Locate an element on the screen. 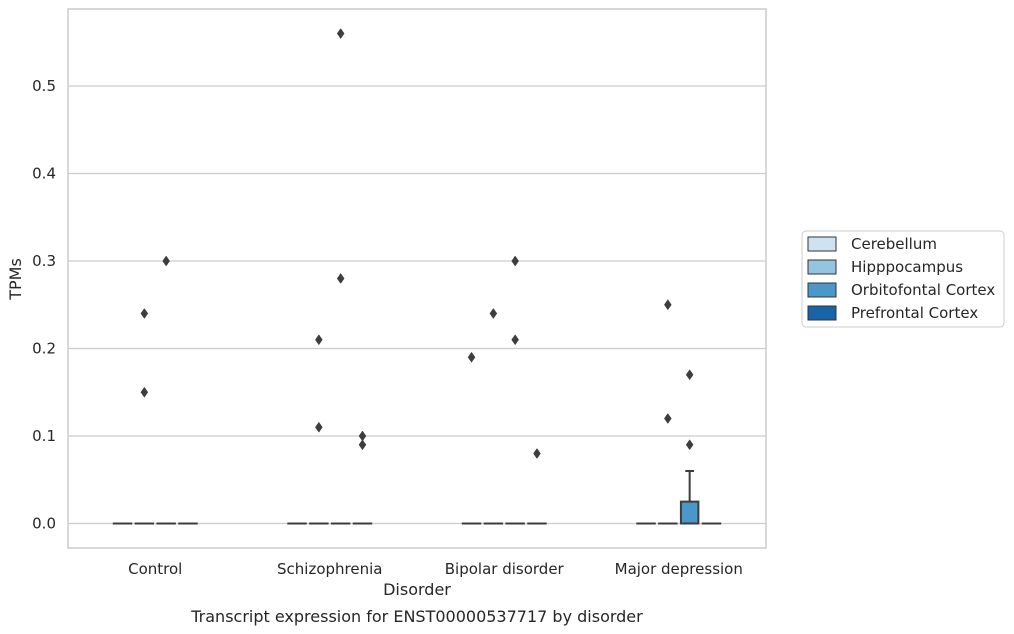 Image resolution: width=1014 pixels, height=634 pixels. box is located at coordinates (689, 512).